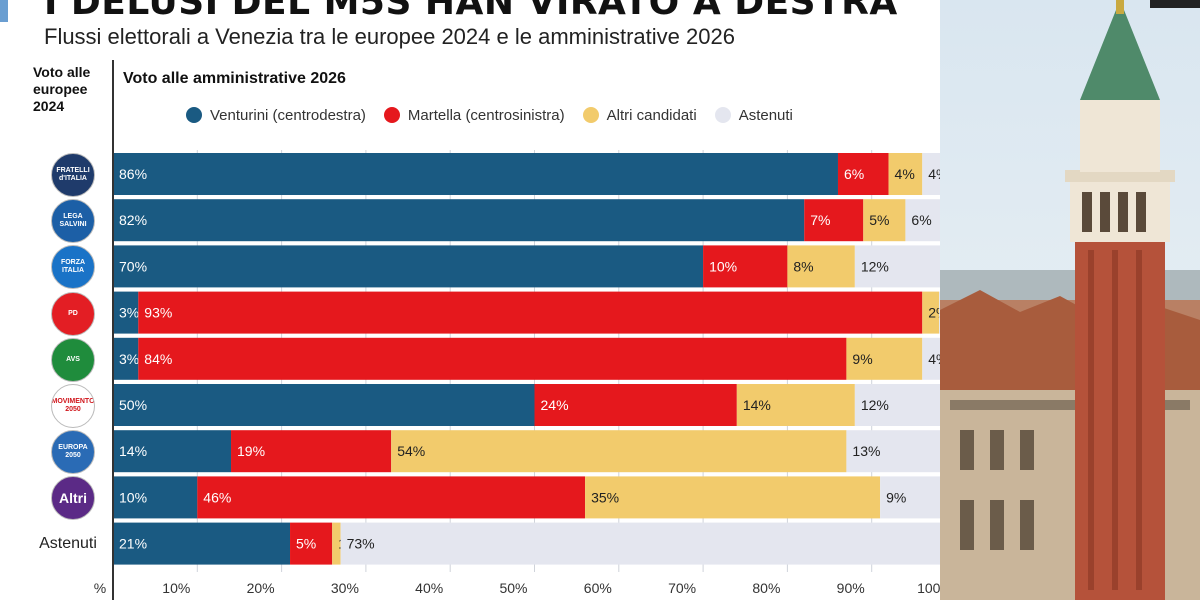 The width and height of the screenshot is (1200, 600). What do you see at coordinates (288, 115) in the screenshot?
I see `legend-label-venturini: Venturini (centrodestra)` at bounding box center [288, 115].